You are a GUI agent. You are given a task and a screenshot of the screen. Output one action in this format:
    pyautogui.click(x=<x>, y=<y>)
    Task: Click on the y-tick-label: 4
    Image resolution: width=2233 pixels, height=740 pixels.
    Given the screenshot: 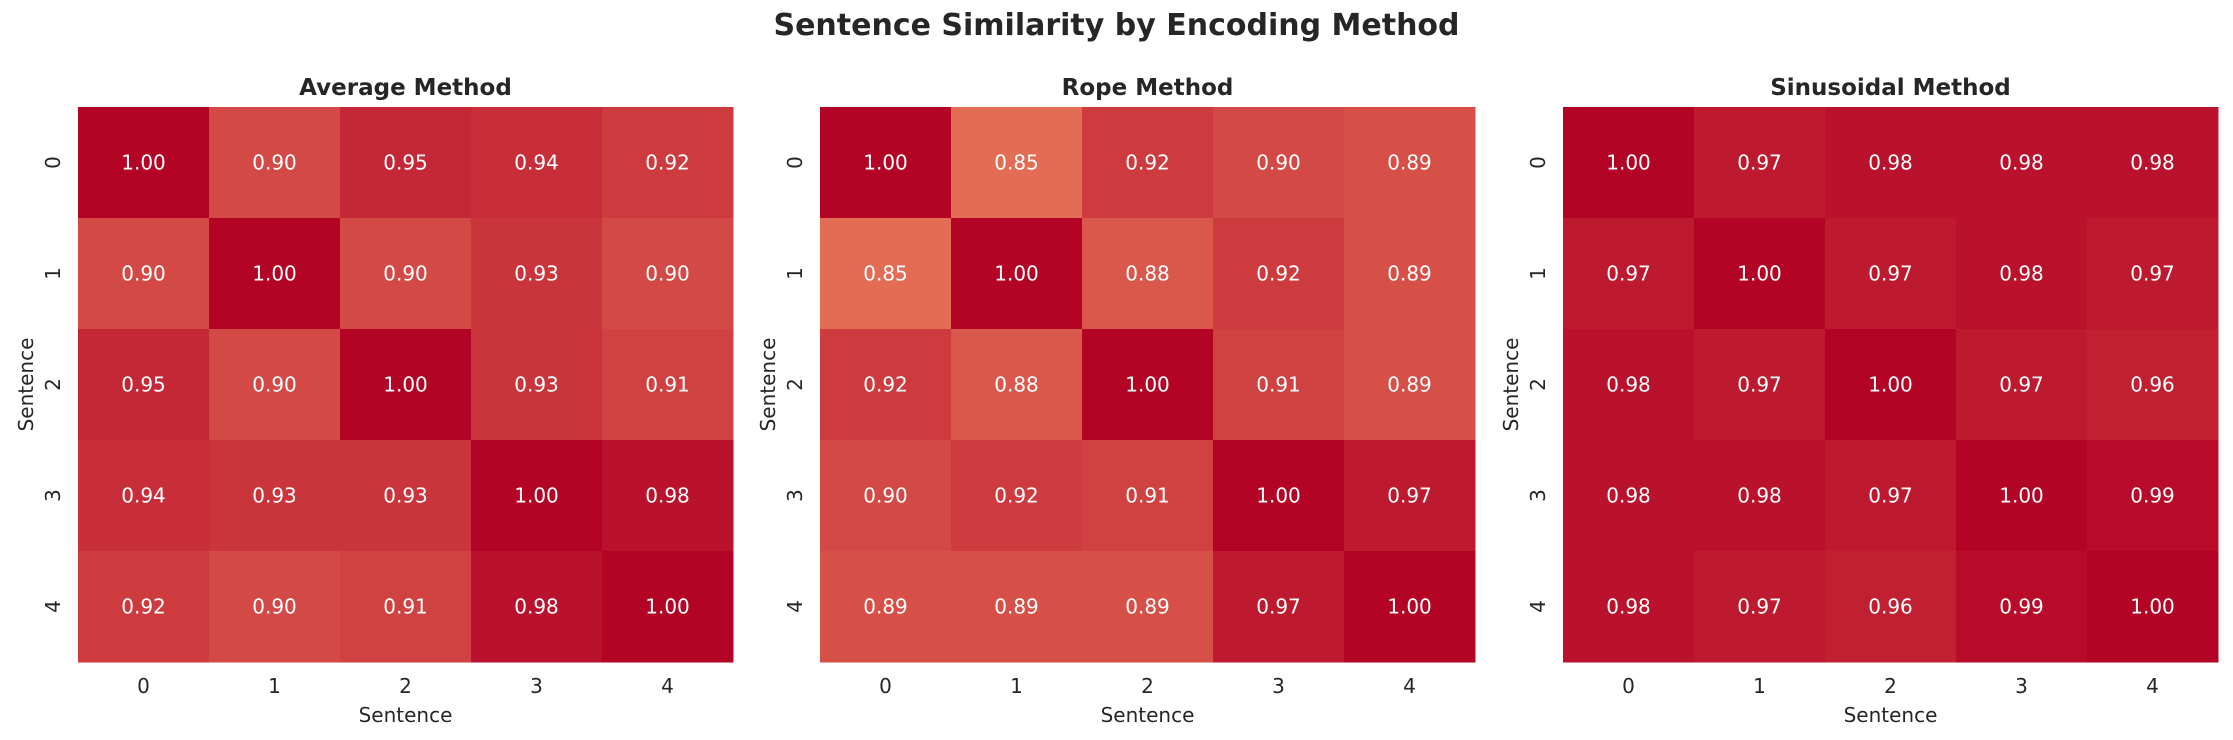 What is the action you would take?
    pyautogui.click(x=795, y=606)
    